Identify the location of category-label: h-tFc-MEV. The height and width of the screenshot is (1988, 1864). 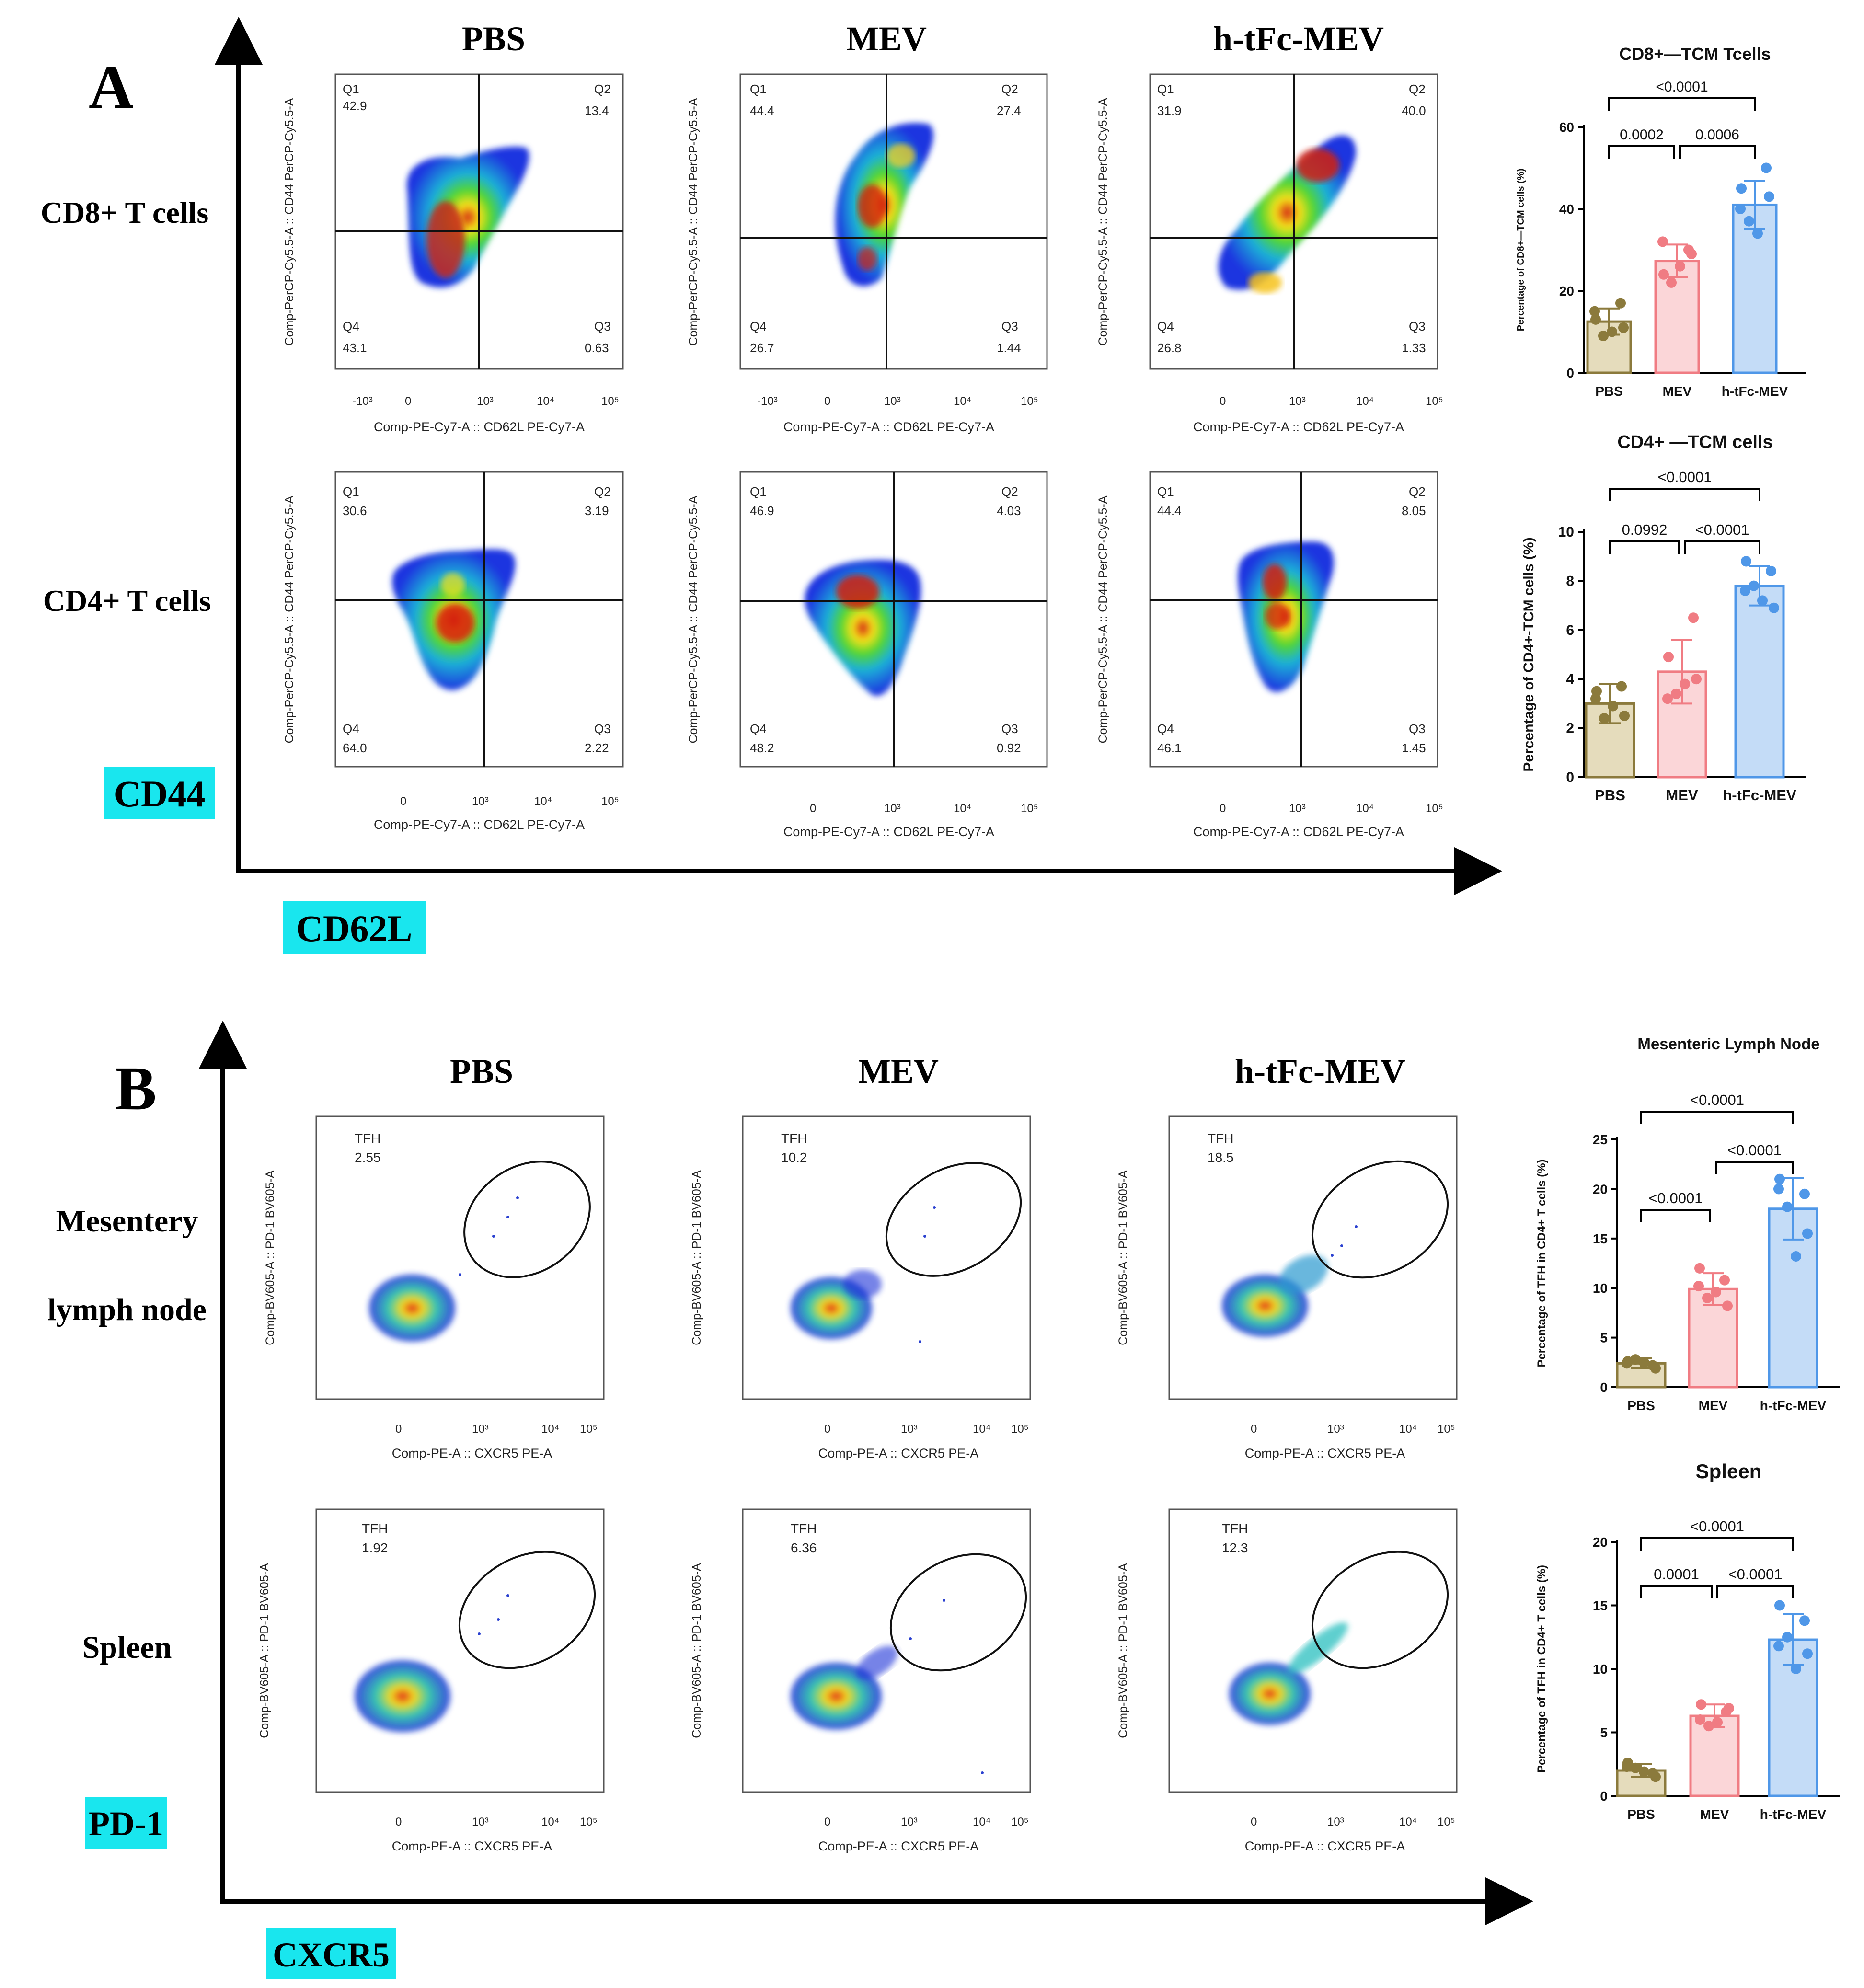
(1755, 392).